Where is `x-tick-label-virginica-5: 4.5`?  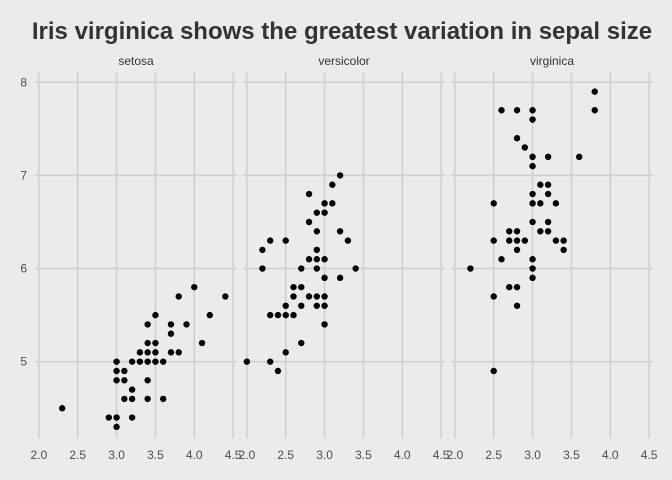 x-tick-label-virginica-5: 4.5 is located at coordinates (649, 455).